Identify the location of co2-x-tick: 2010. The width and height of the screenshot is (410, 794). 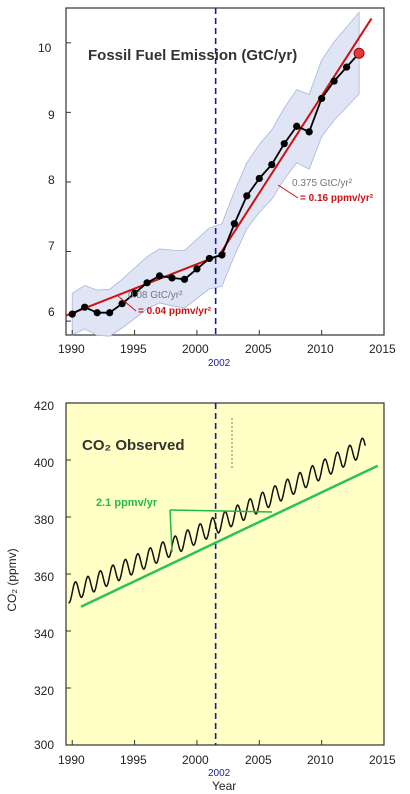
(320, 760).